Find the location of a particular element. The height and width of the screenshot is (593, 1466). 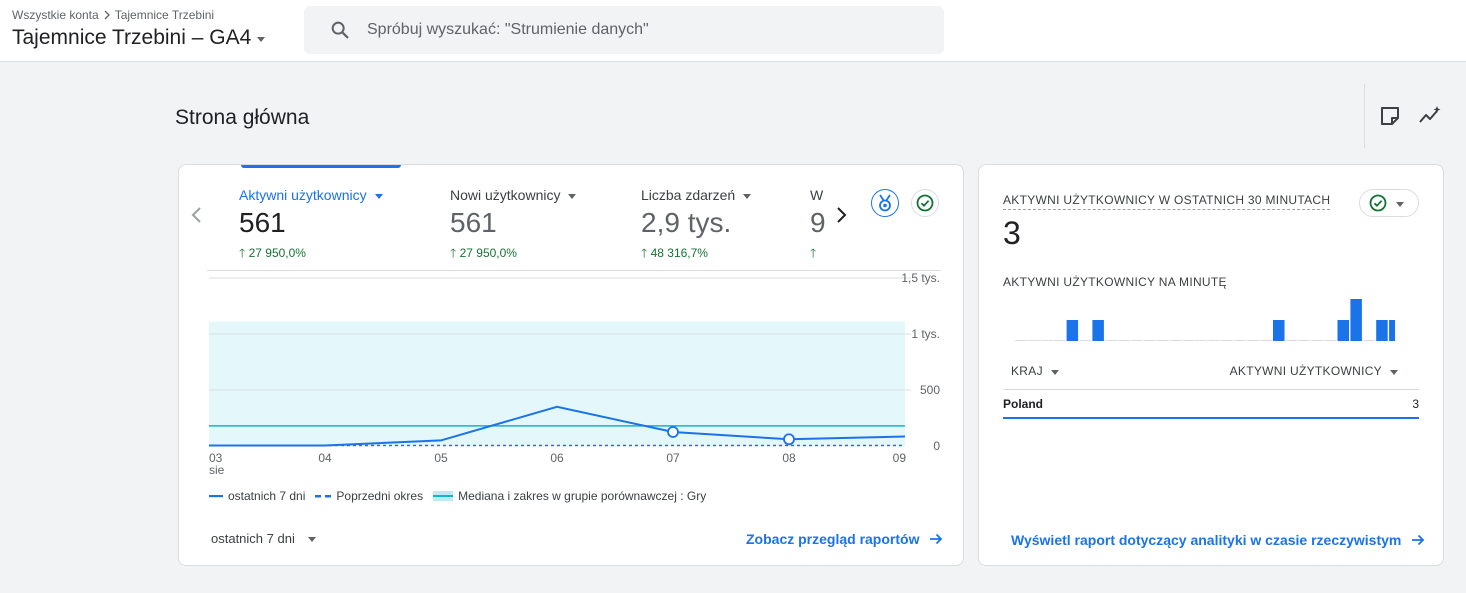

chart-separator is located at coordinates (574, 270).